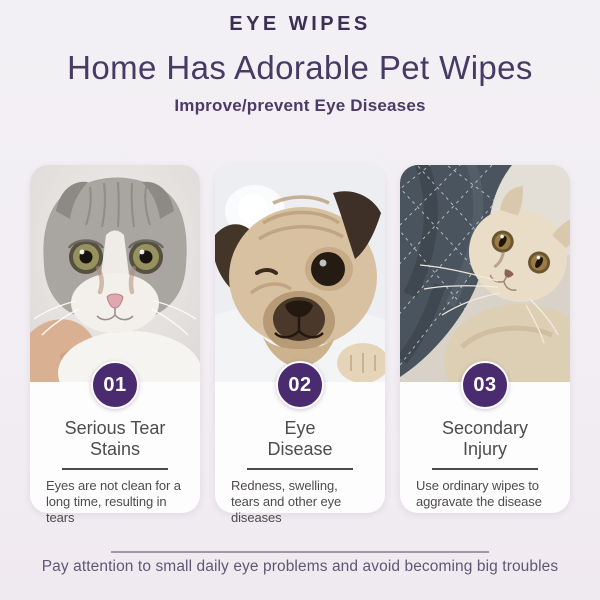 The width and height of the screenshot is (600, 600). I want to click on card-title: Serious Tear Stains, so click(115, 438).